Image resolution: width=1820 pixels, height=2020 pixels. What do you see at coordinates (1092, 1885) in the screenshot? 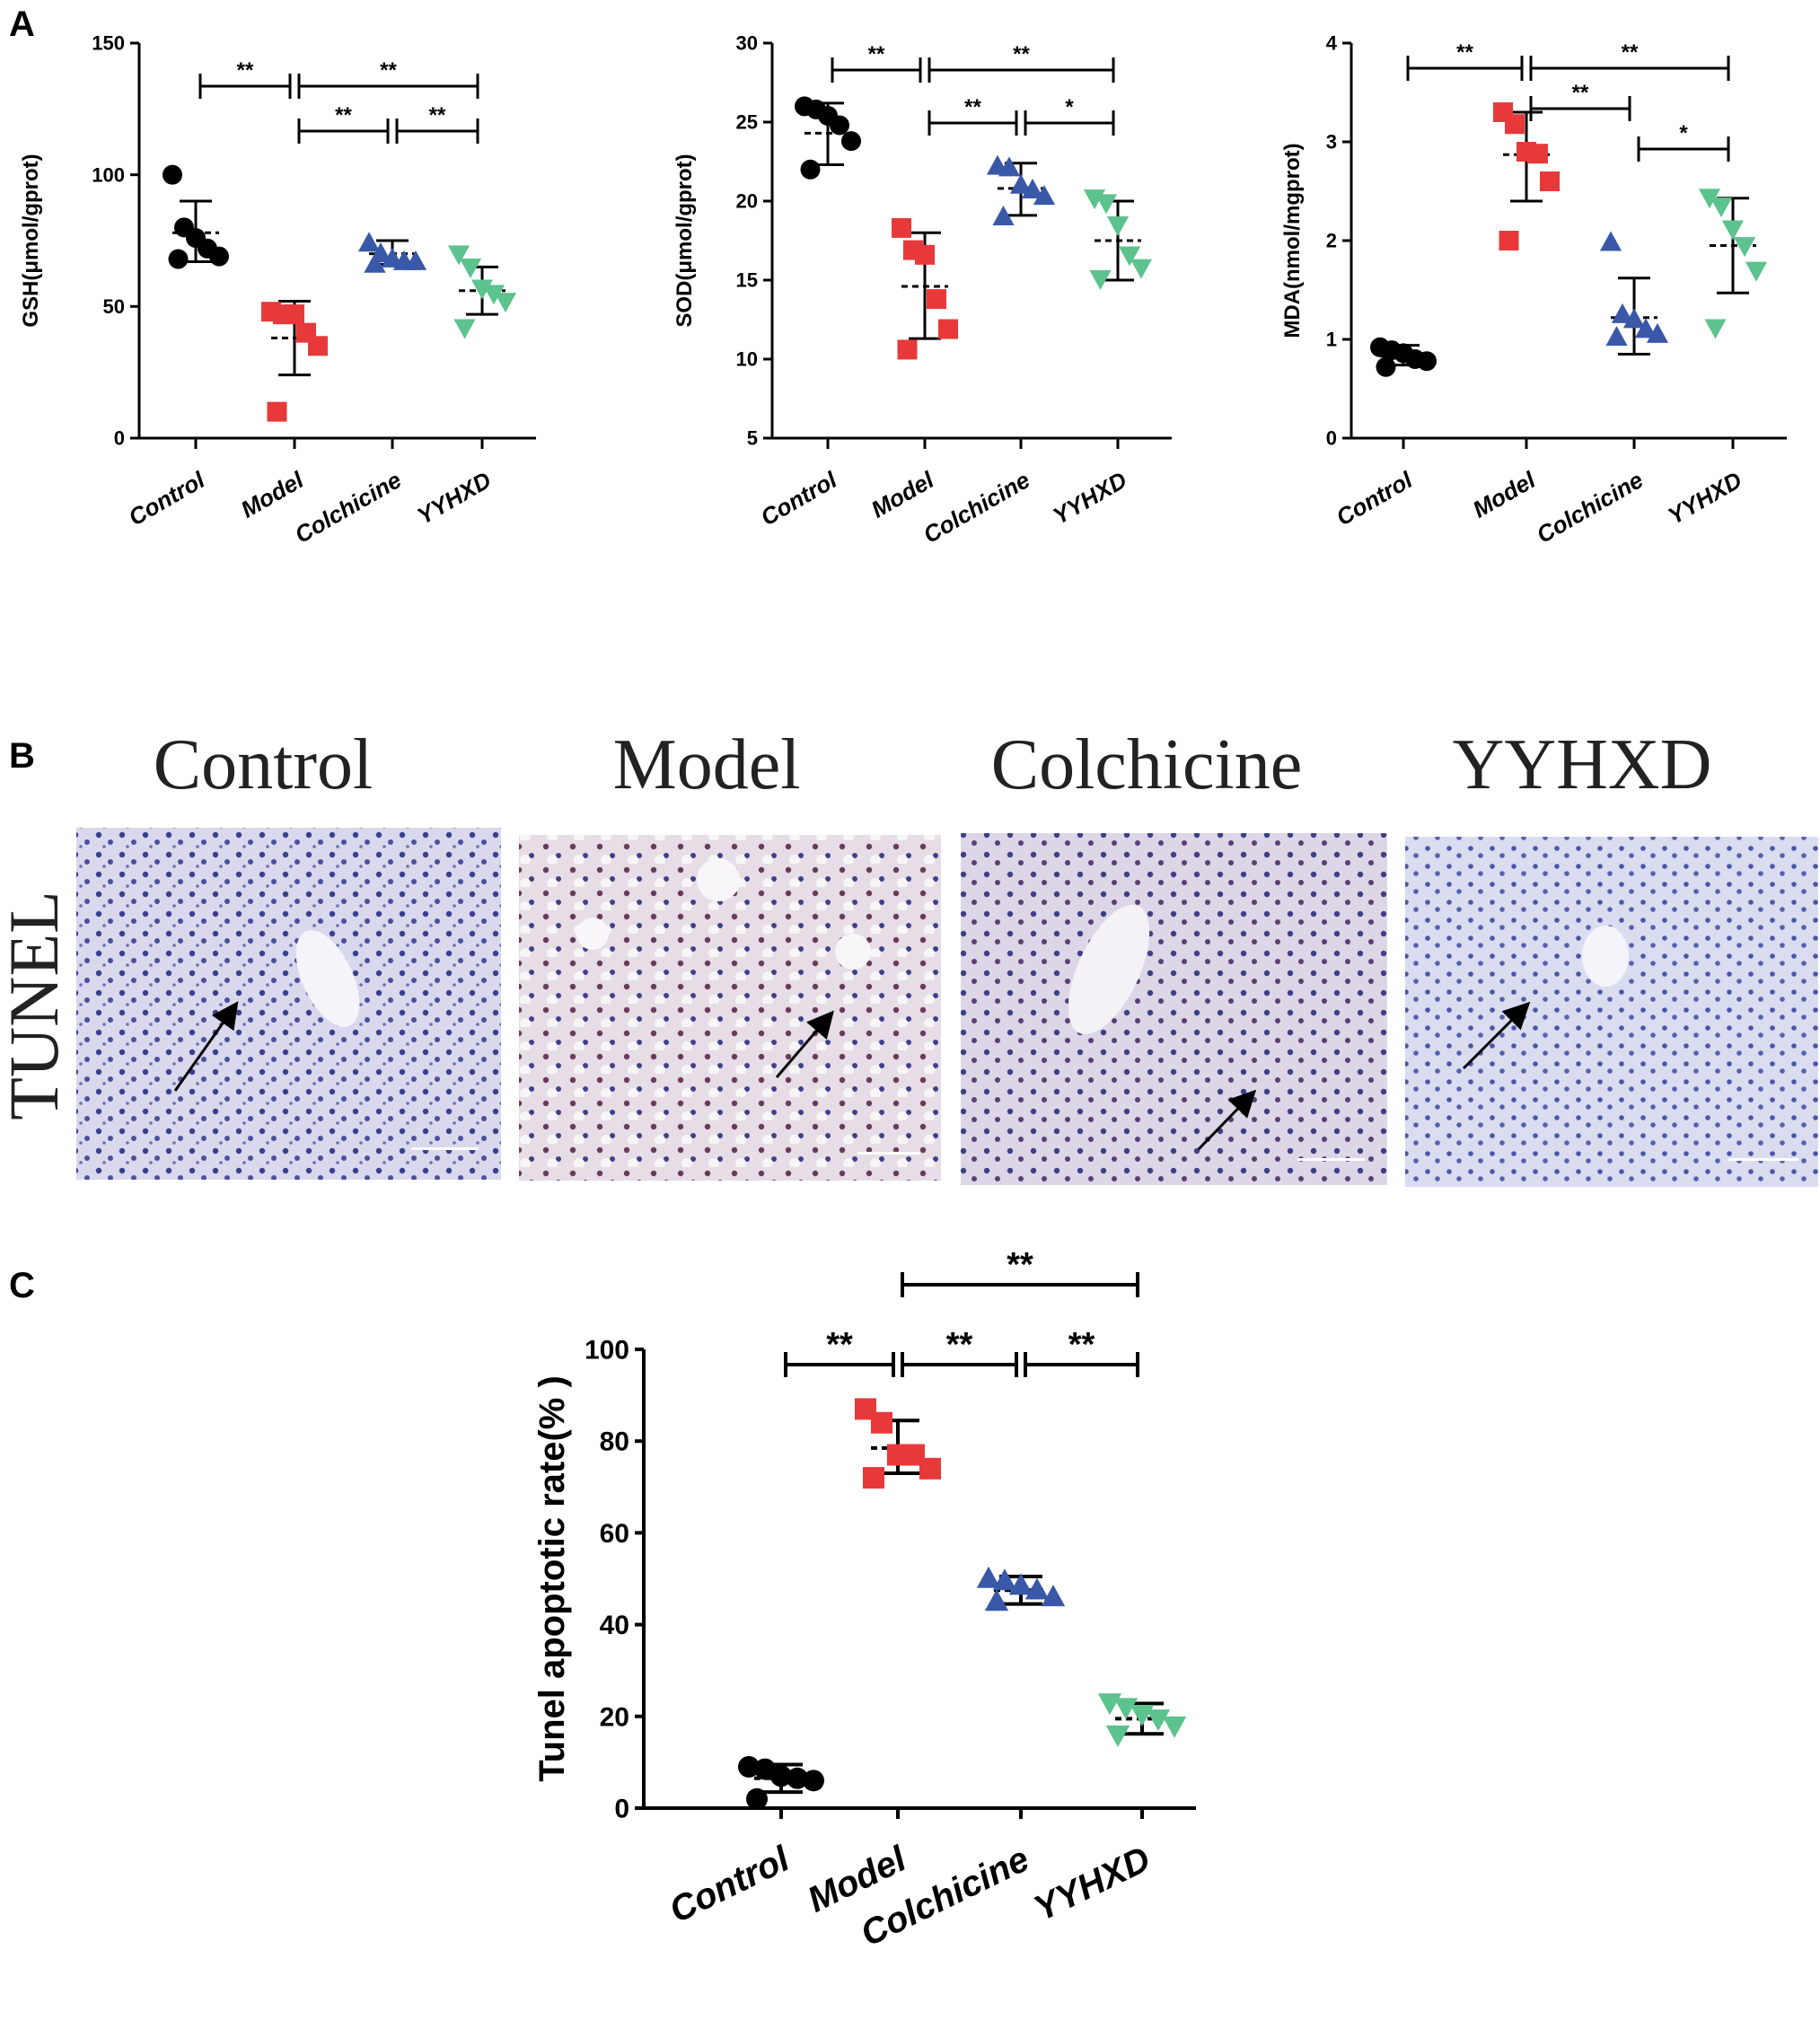
I see `tunel-category-label: YYHXD` at bounding box center [1092, 1885].